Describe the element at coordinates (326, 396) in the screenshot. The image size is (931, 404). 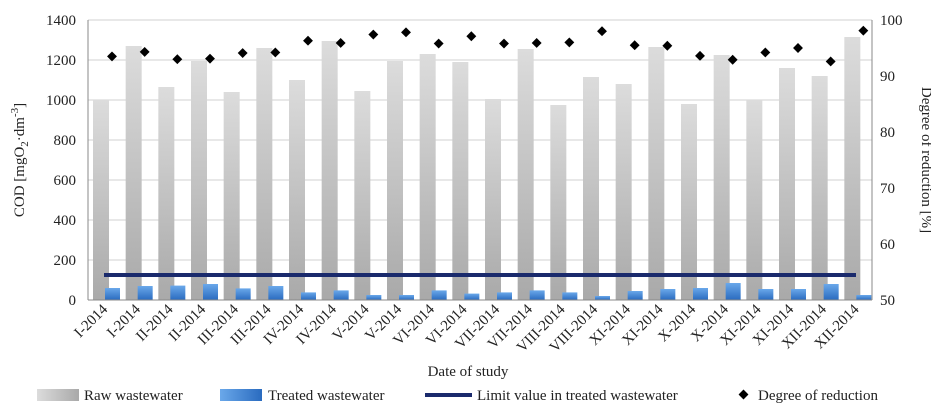
I see `legend-label-treated-wastewater: Treated wastewater` at that location.